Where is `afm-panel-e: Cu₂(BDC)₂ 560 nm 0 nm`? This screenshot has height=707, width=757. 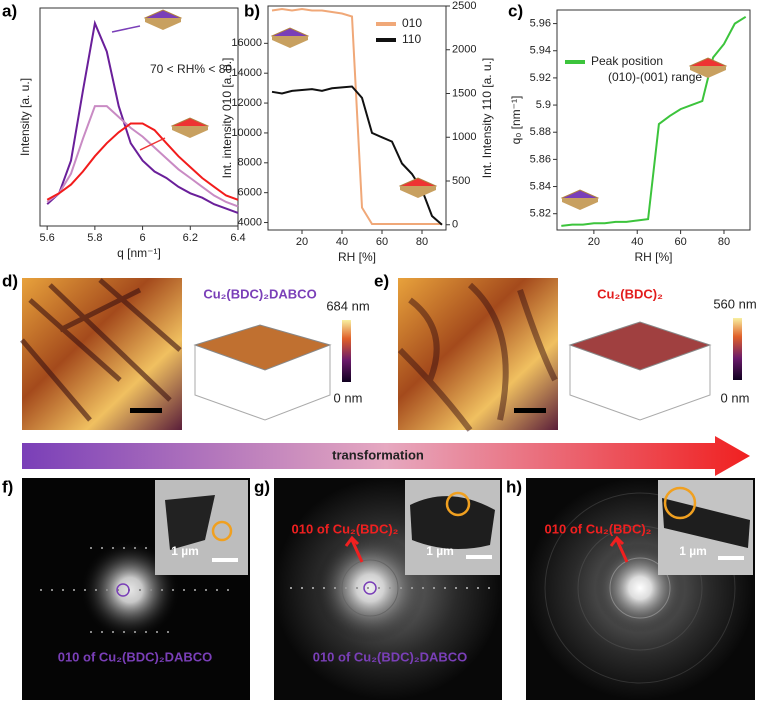
afm-panel-e: Cu₂(BDC)₂ 560 nm 0 nm is located at coordinates (577, 355).